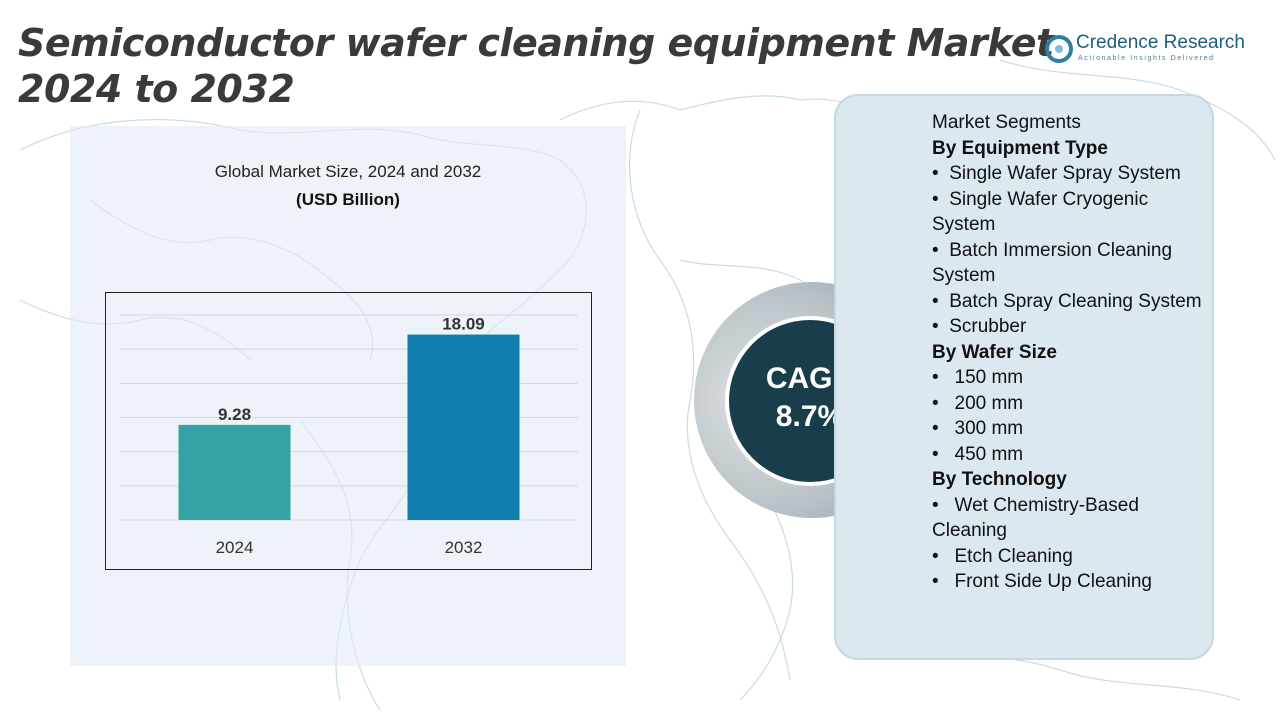 This screenshot has height=720, width=1280. I want to click on x-tick-label: 2032, so click(464, 547).